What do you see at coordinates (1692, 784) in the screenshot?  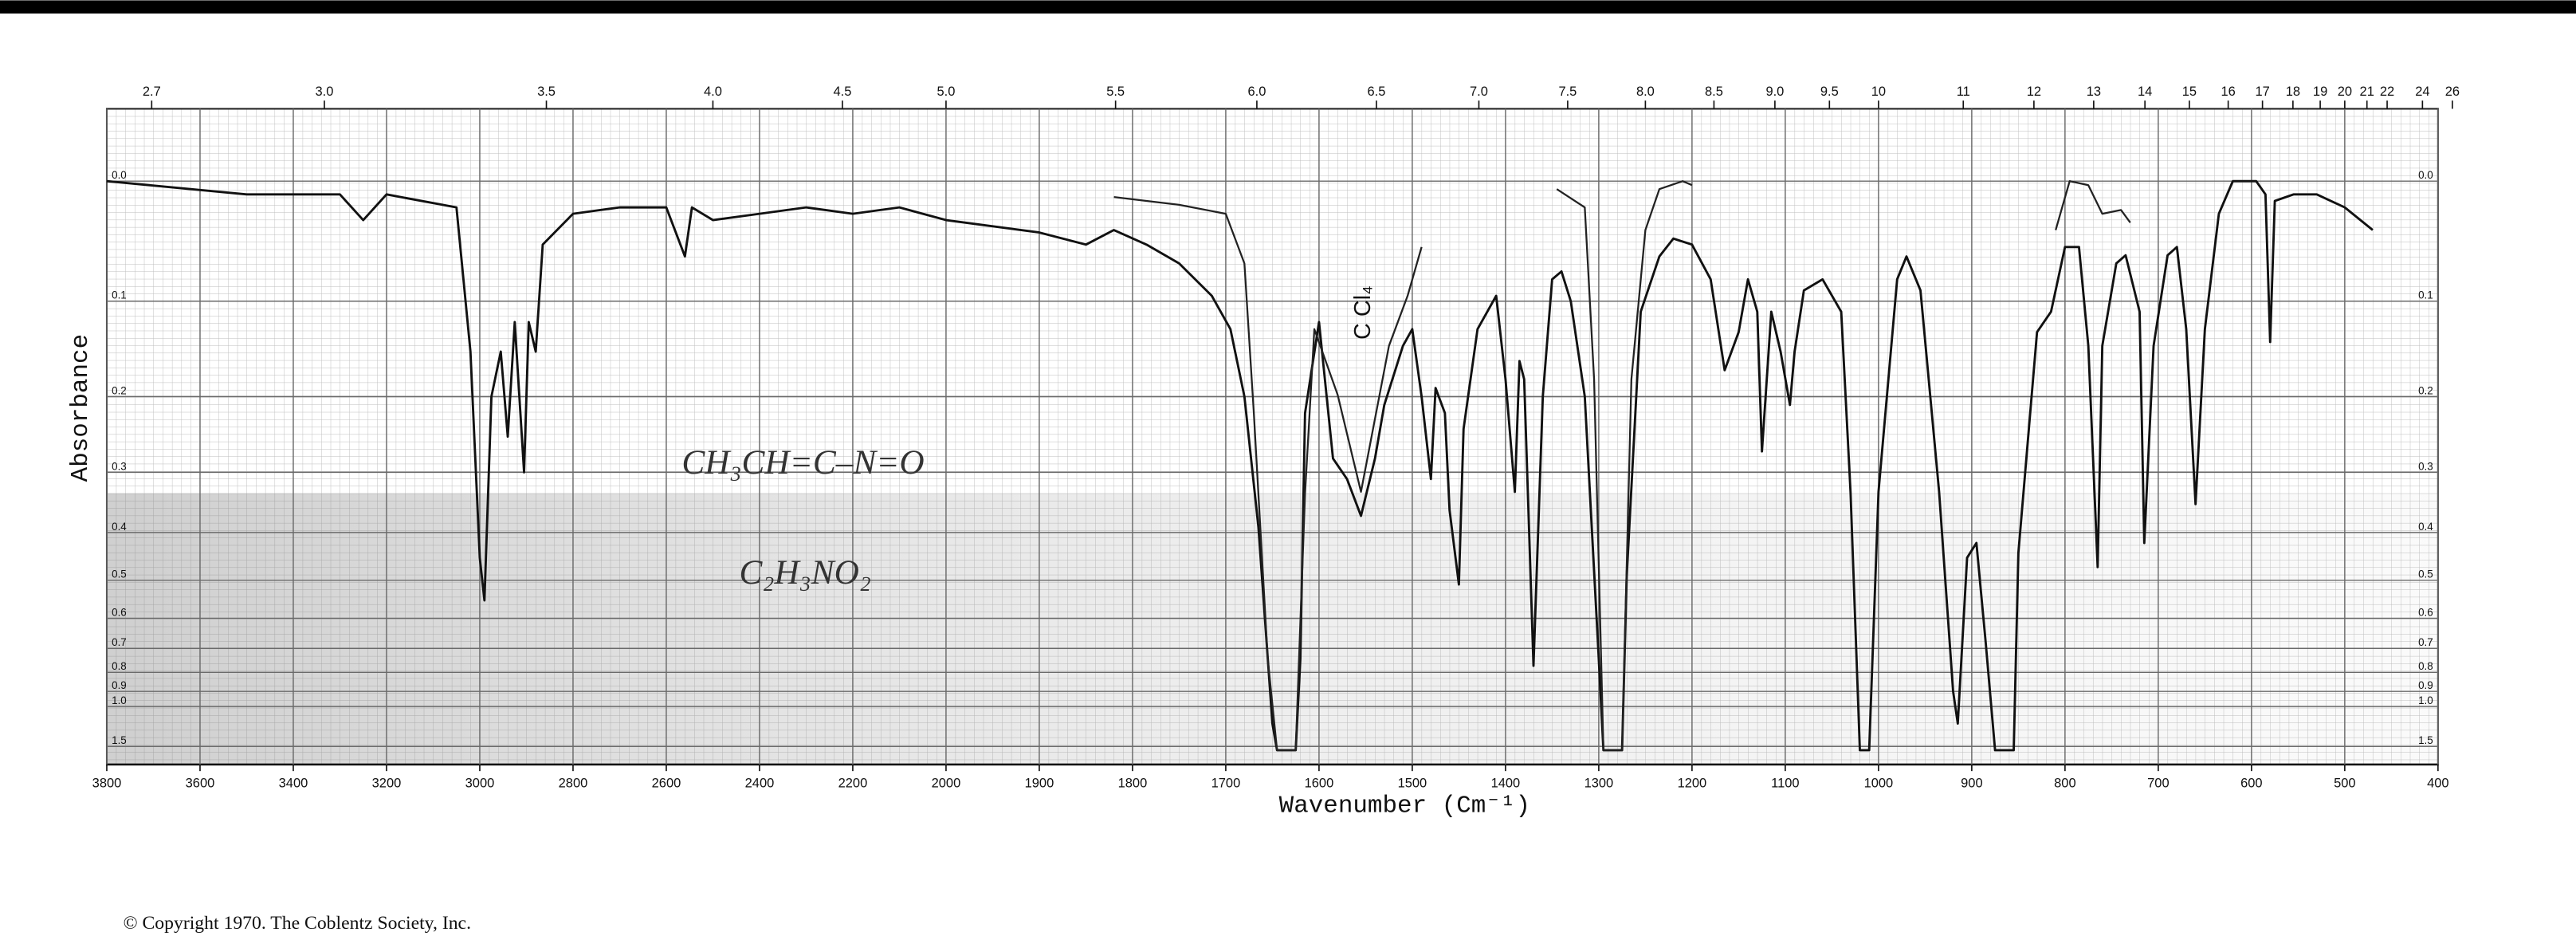 I see `x-tick-label: 1200` at bounding box center [1692, 784].